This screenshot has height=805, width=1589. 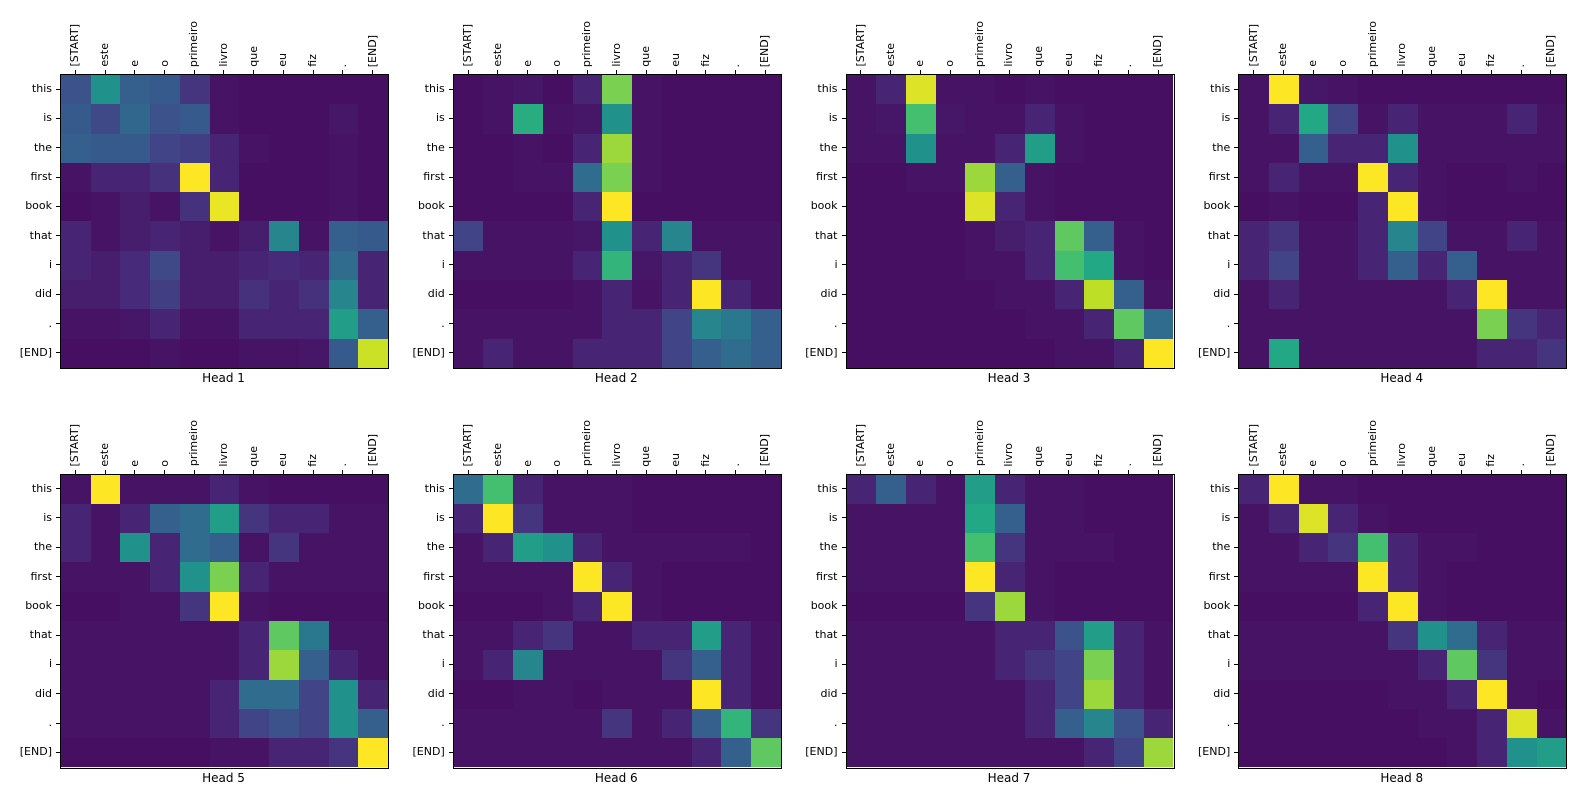 I want to click on subplot-title: Head 1, so click(x=223, y=378).